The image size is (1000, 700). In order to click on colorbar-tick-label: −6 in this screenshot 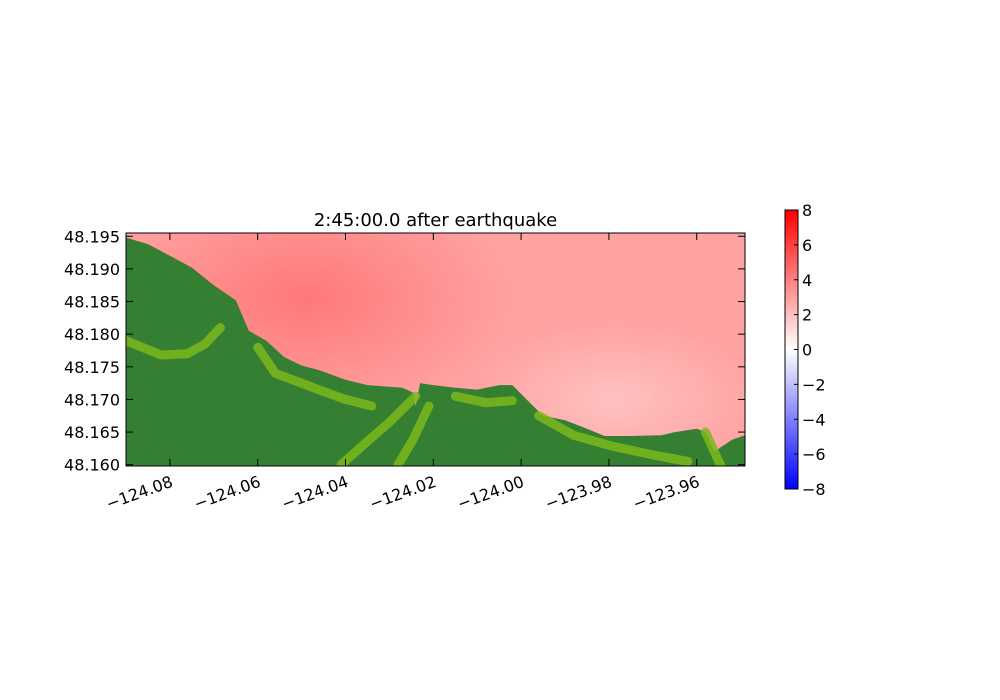, I will do `click(814, 454)`.